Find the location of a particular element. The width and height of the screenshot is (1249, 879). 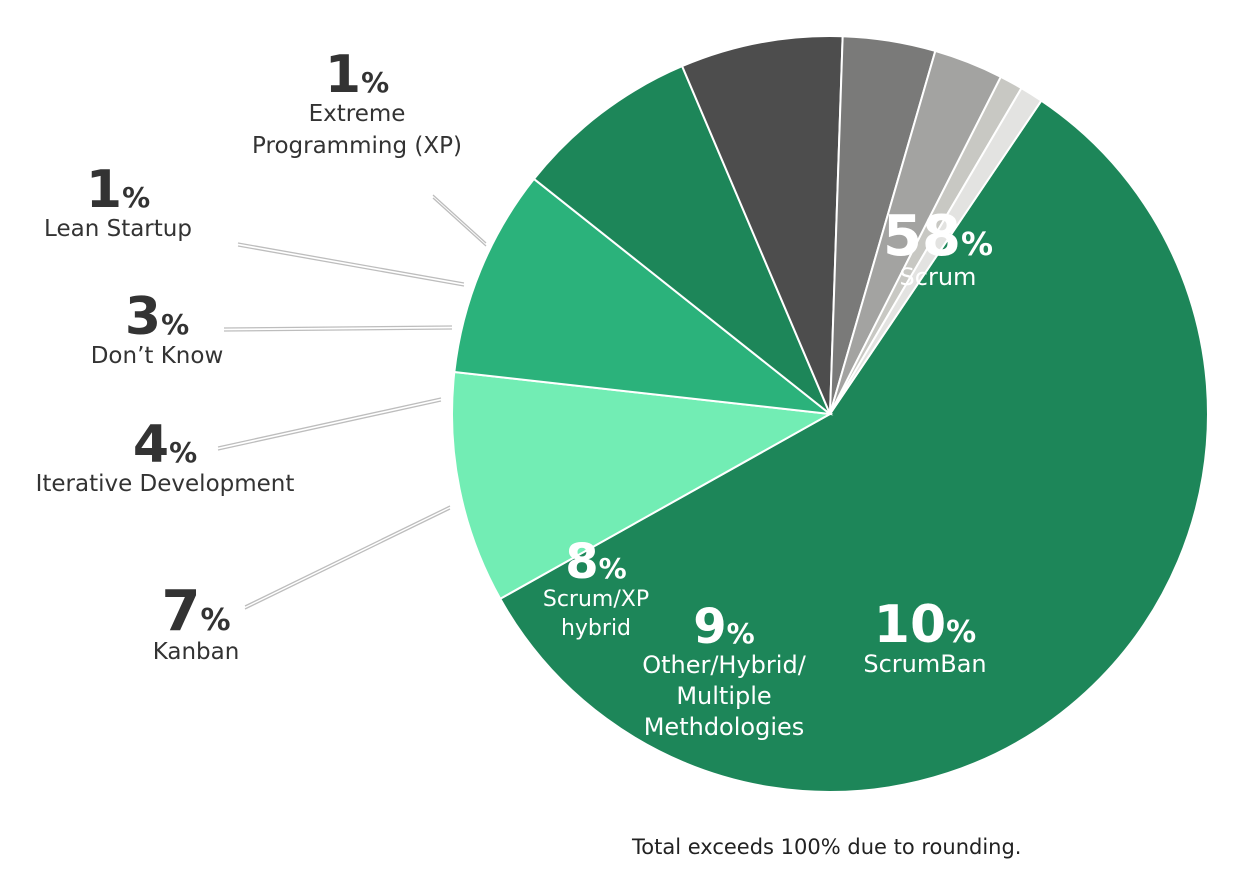

slice-label-other-hybrid-multiple-methdologies: 9%Other/Hybrid/Multiple Methdologies is located at coordinates (724, 670).